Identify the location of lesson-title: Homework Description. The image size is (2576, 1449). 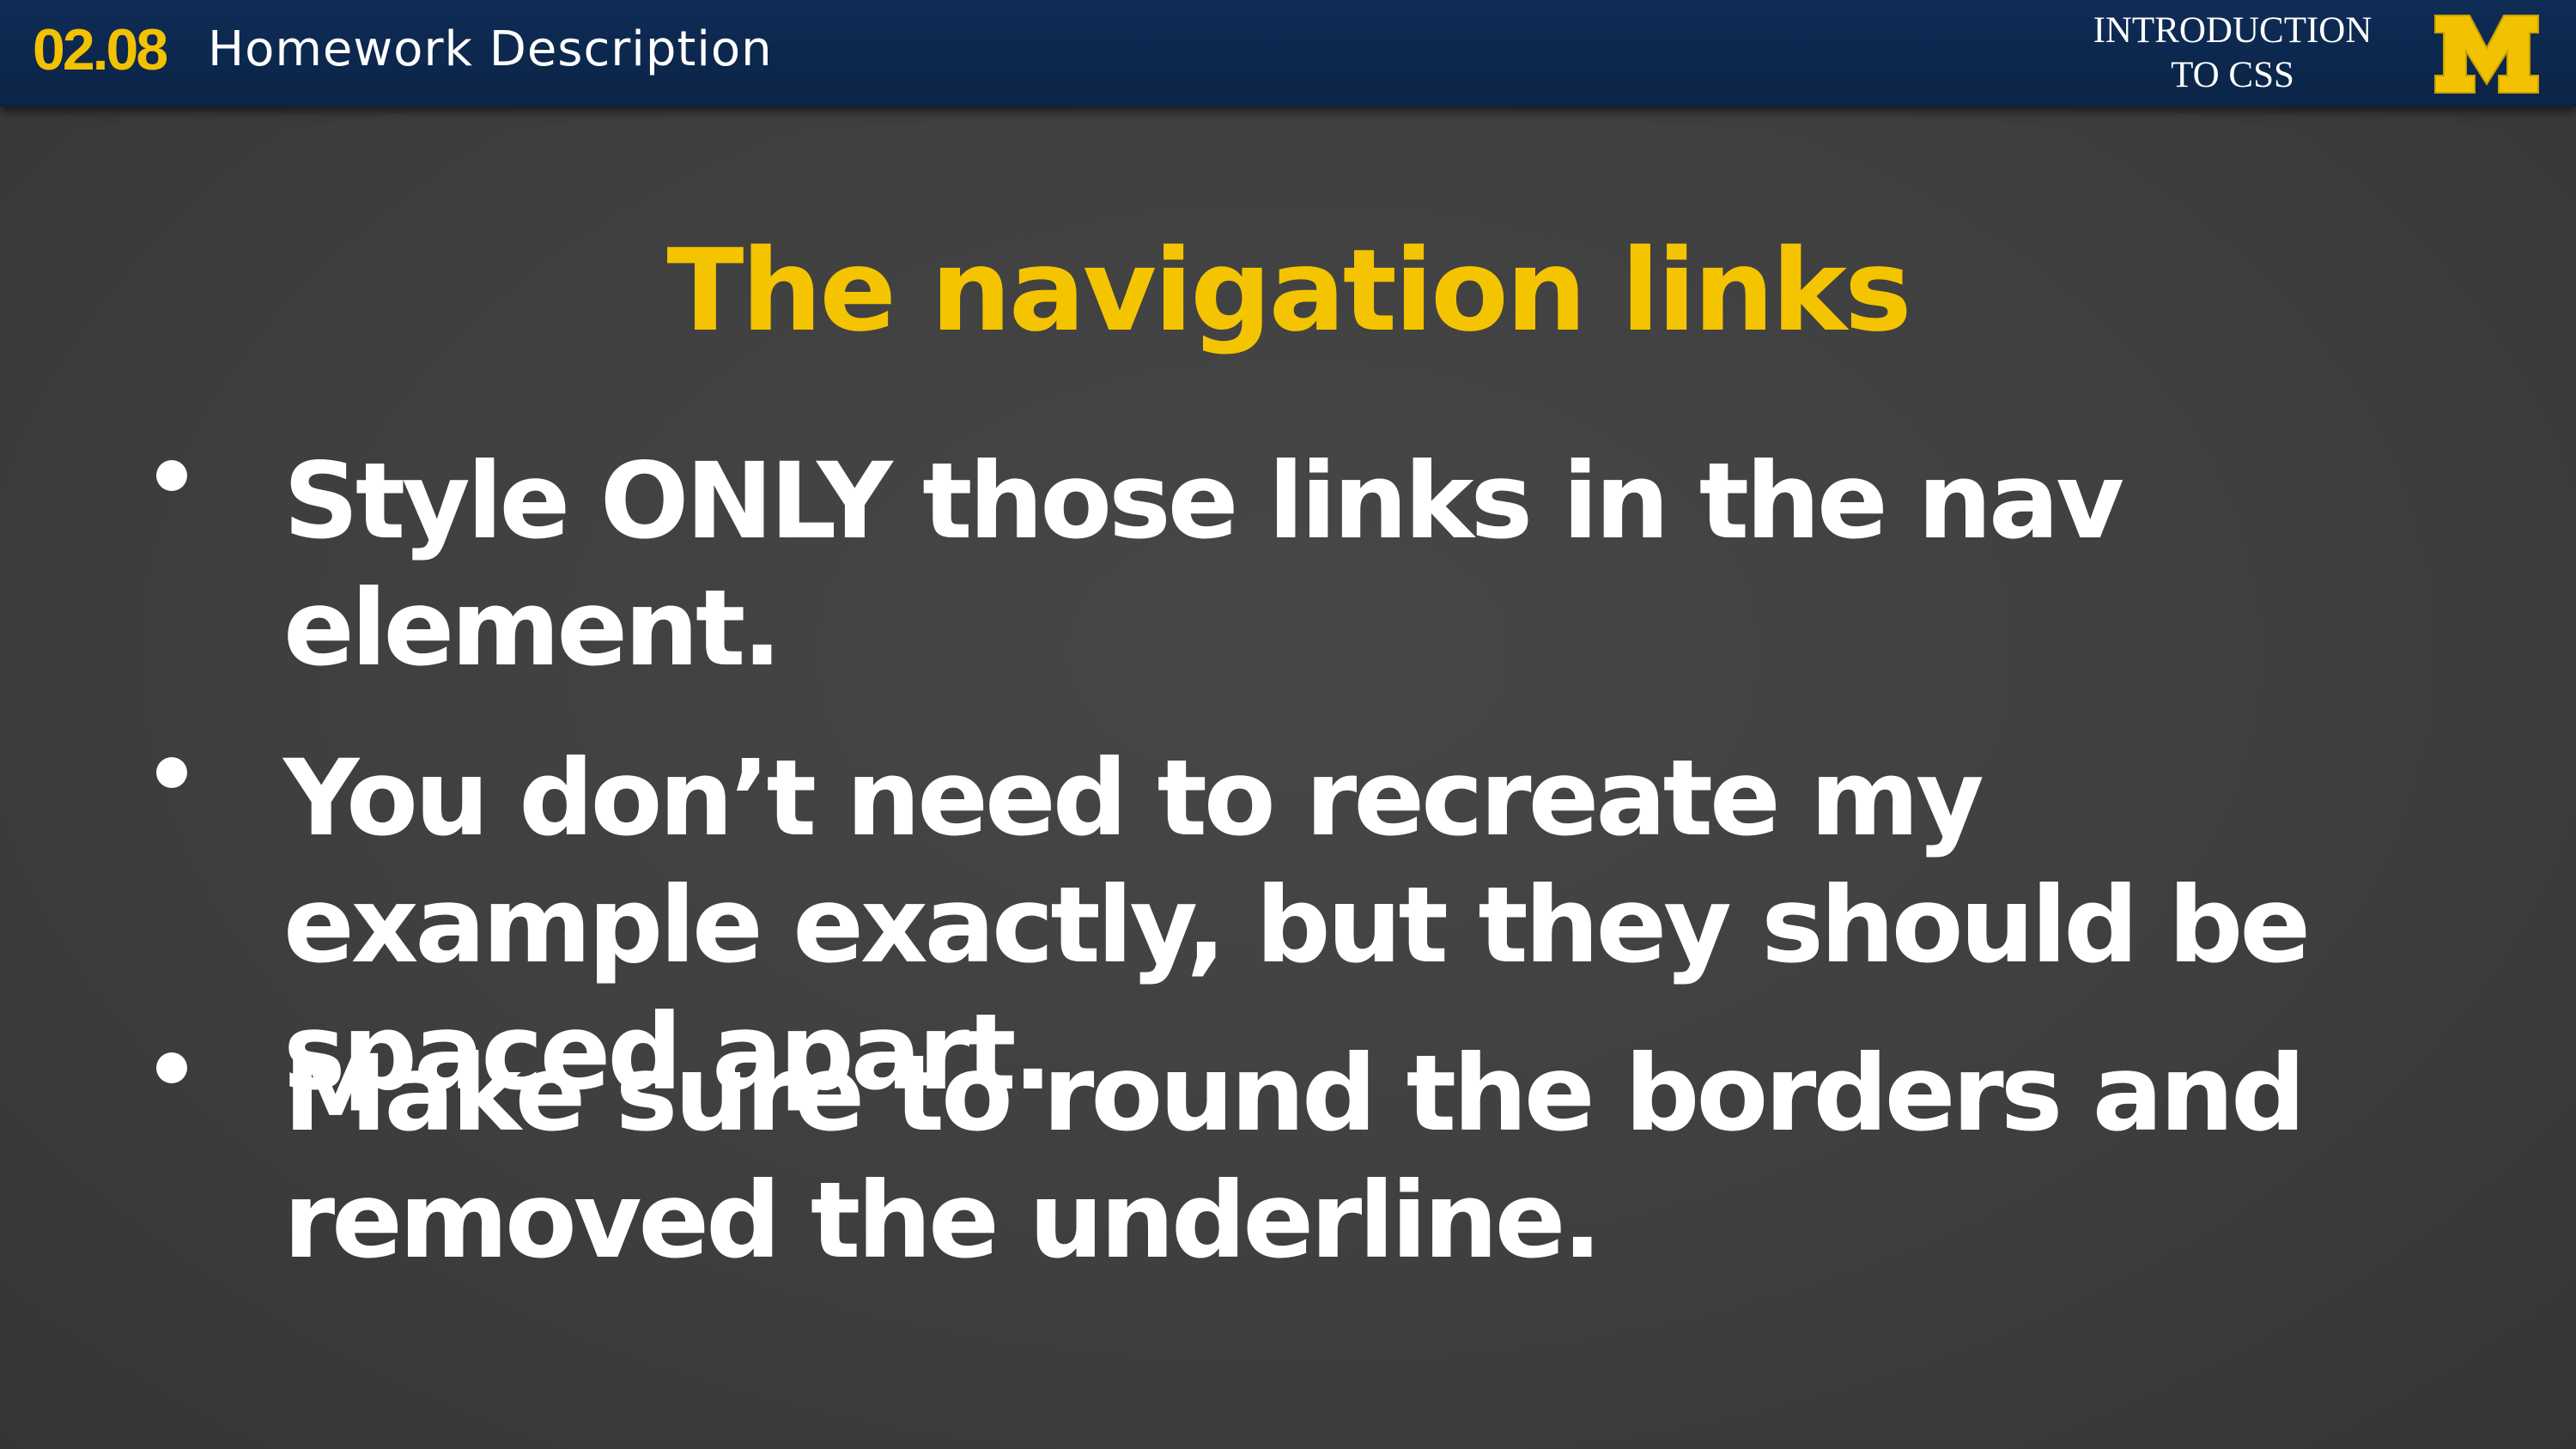
(490, 49).